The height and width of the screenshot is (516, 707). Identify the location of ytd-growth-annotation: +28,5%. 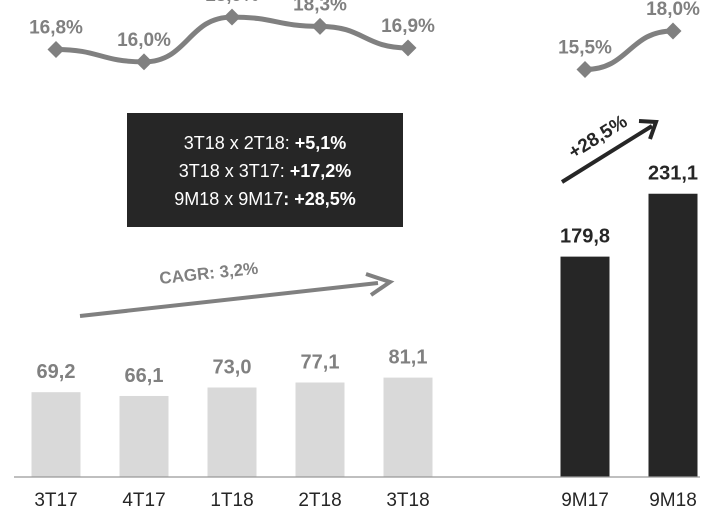
(609, 147).